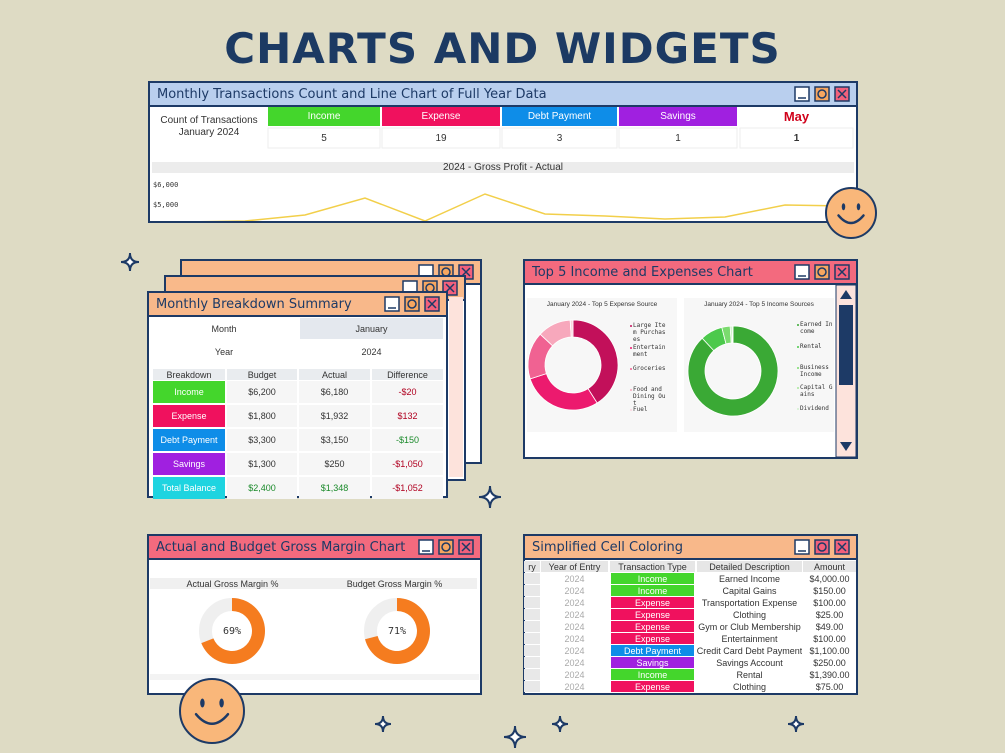 The width and height of the screenshot is (1005, 753). What do you see at coordinates (574, 566) in the screenshot?
I see `column-header: Year of Entry` at bounding box center [574, 566].